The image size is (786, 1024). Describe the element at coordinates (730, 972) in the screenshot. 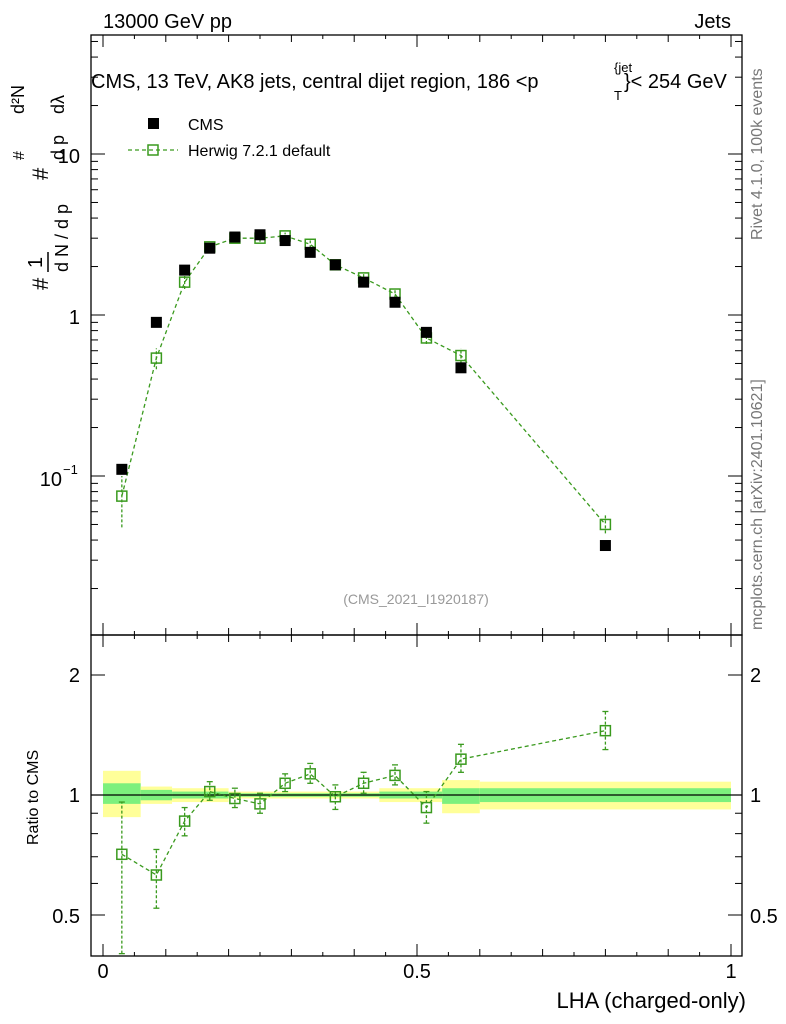

I see `xtick-label-1: 1` at that location.